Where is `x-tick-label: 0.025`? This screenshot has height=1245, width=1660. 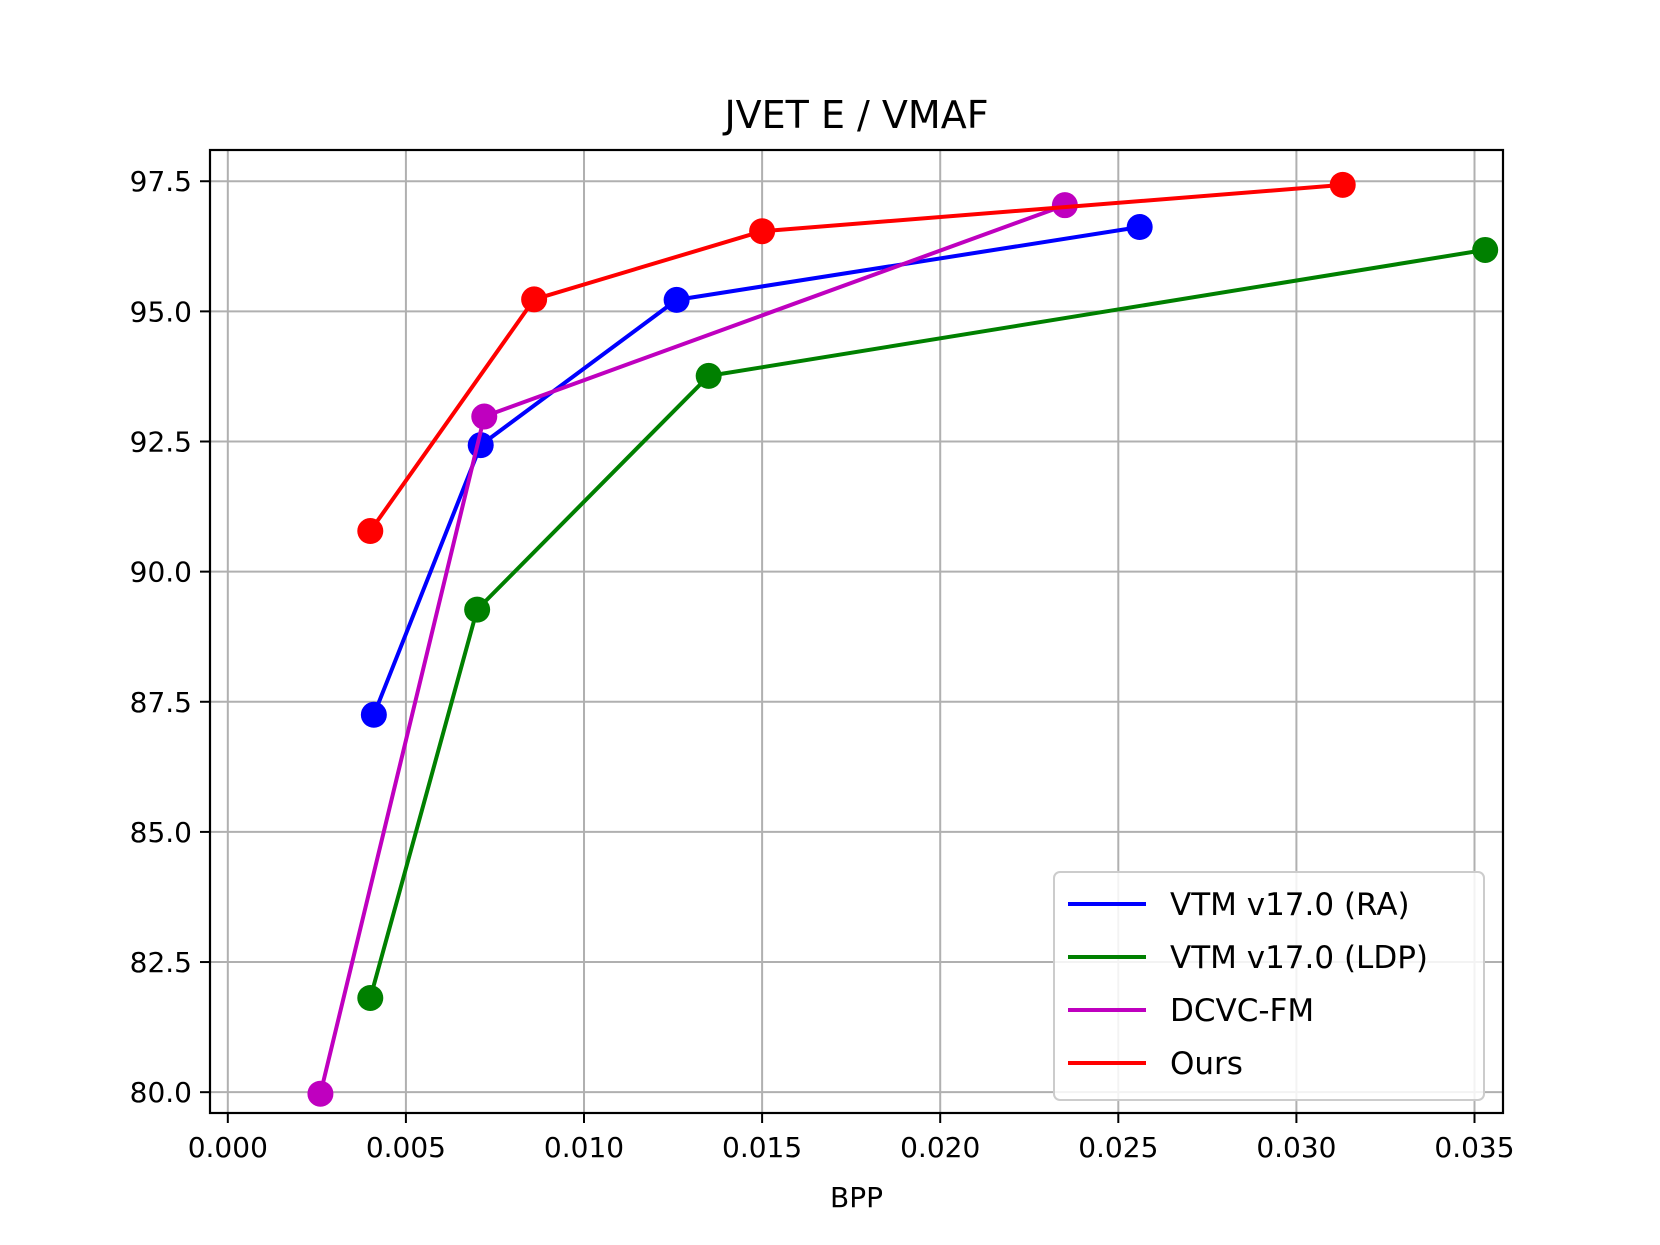
x-tick-label: 0.025 is located at coordinates (1118, 1147).